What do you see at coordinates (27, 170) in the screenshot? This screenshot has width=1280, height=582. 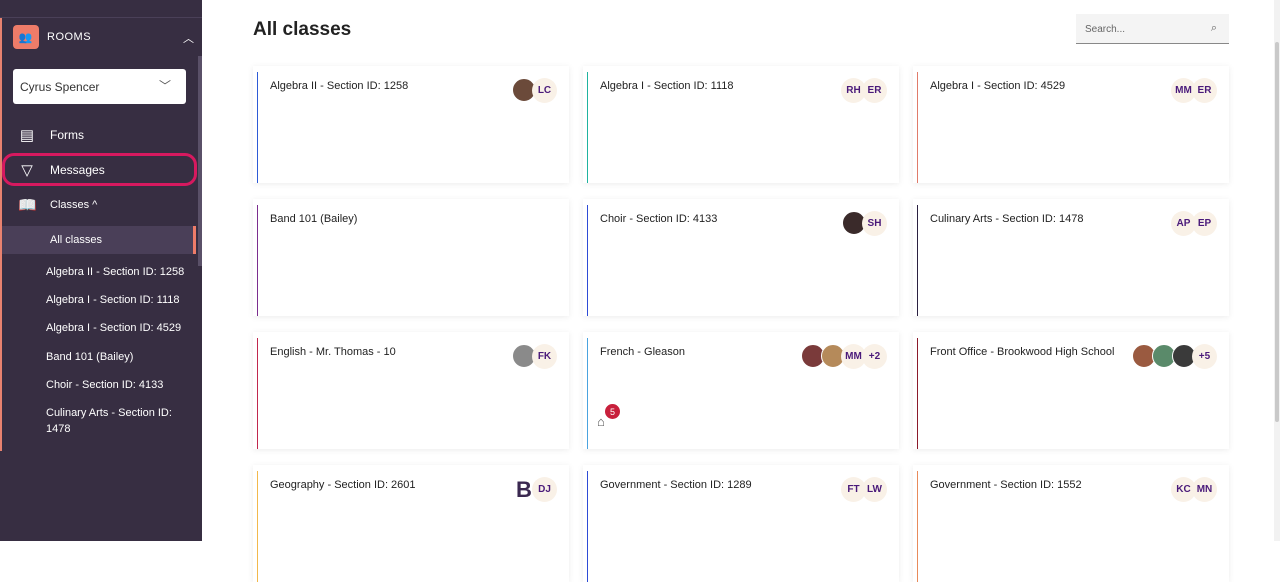 I see `send-icon: ▽` at bounding box center [27, 170].